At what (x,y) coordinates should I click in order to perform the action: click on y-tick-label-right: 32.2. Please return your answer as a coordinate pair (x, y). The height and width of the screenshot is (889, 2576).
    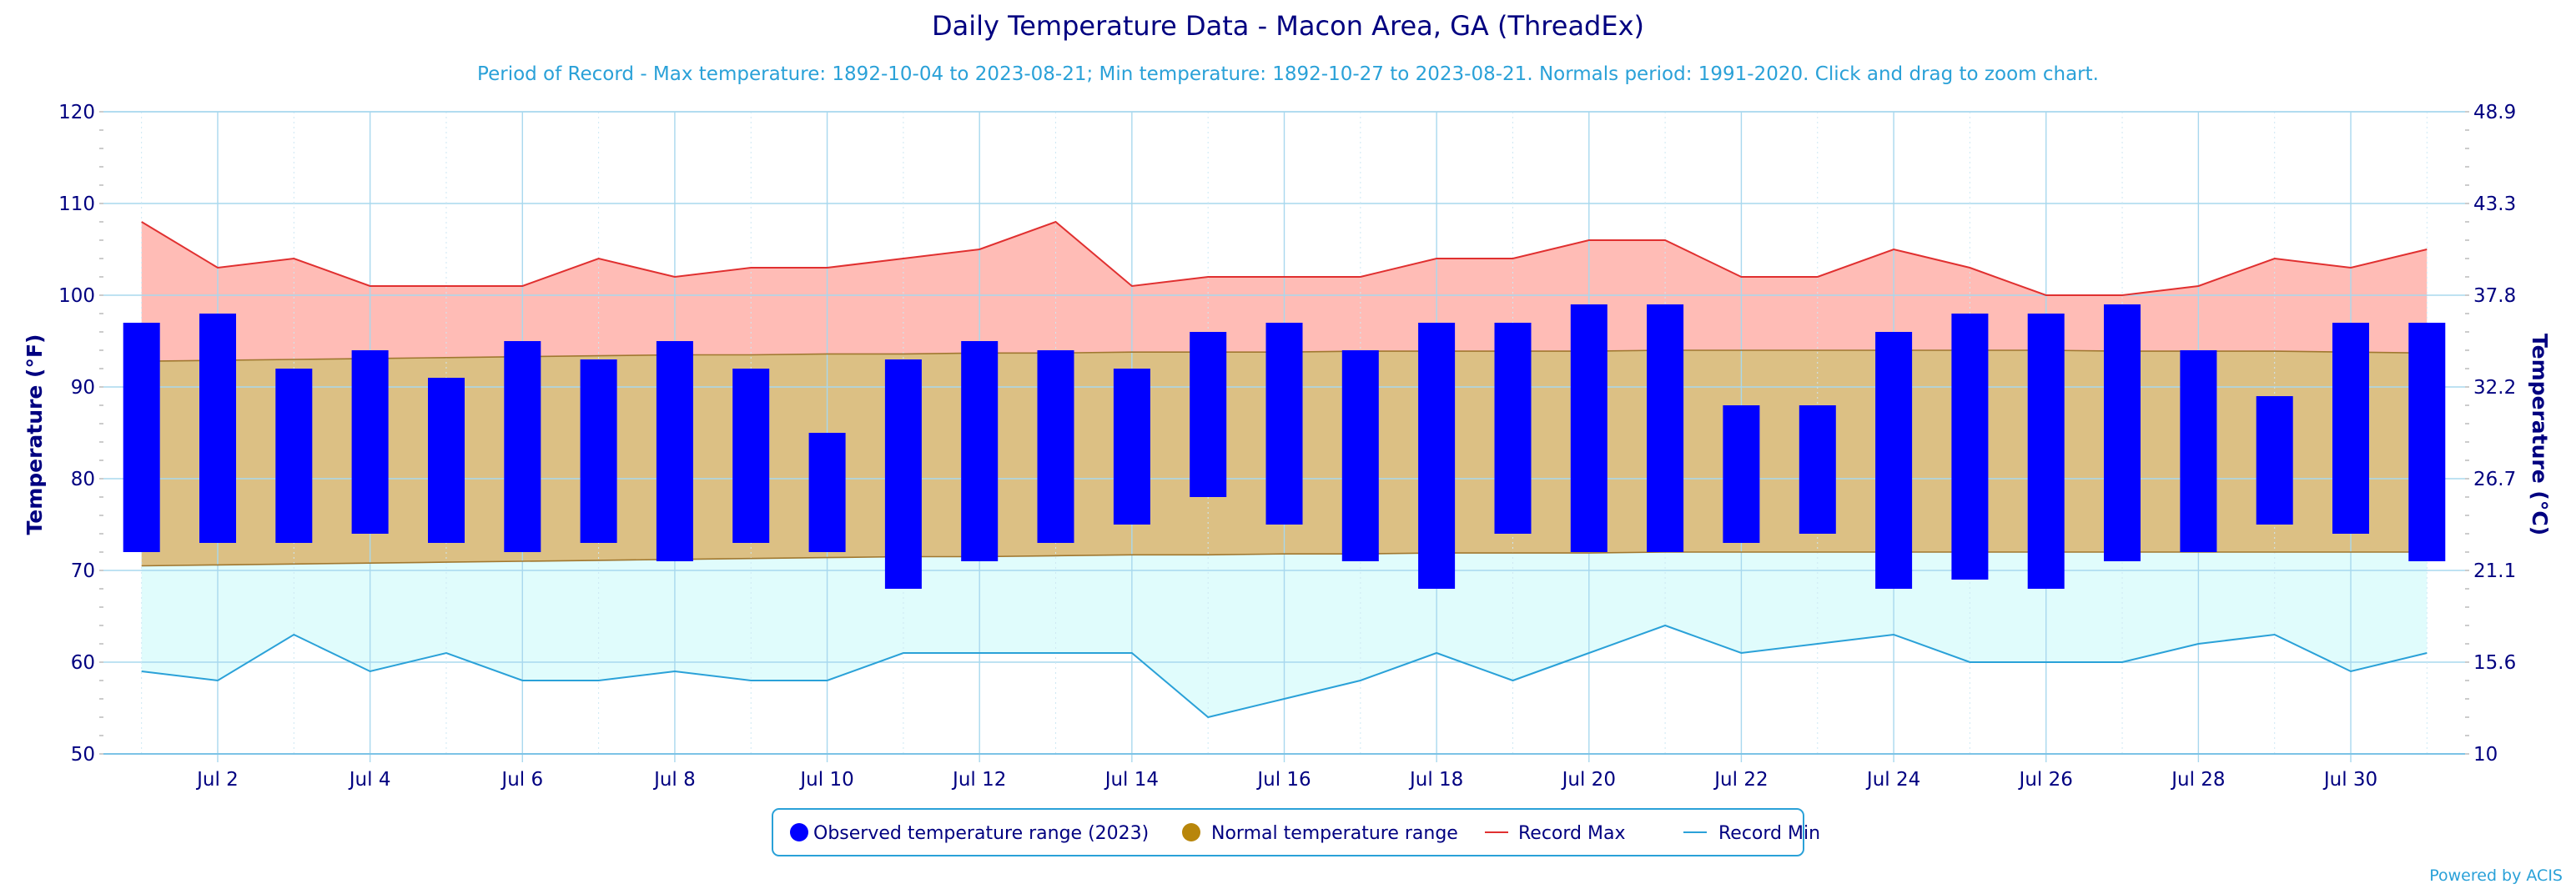
    Looking at the image, I should click on (2494, 388).